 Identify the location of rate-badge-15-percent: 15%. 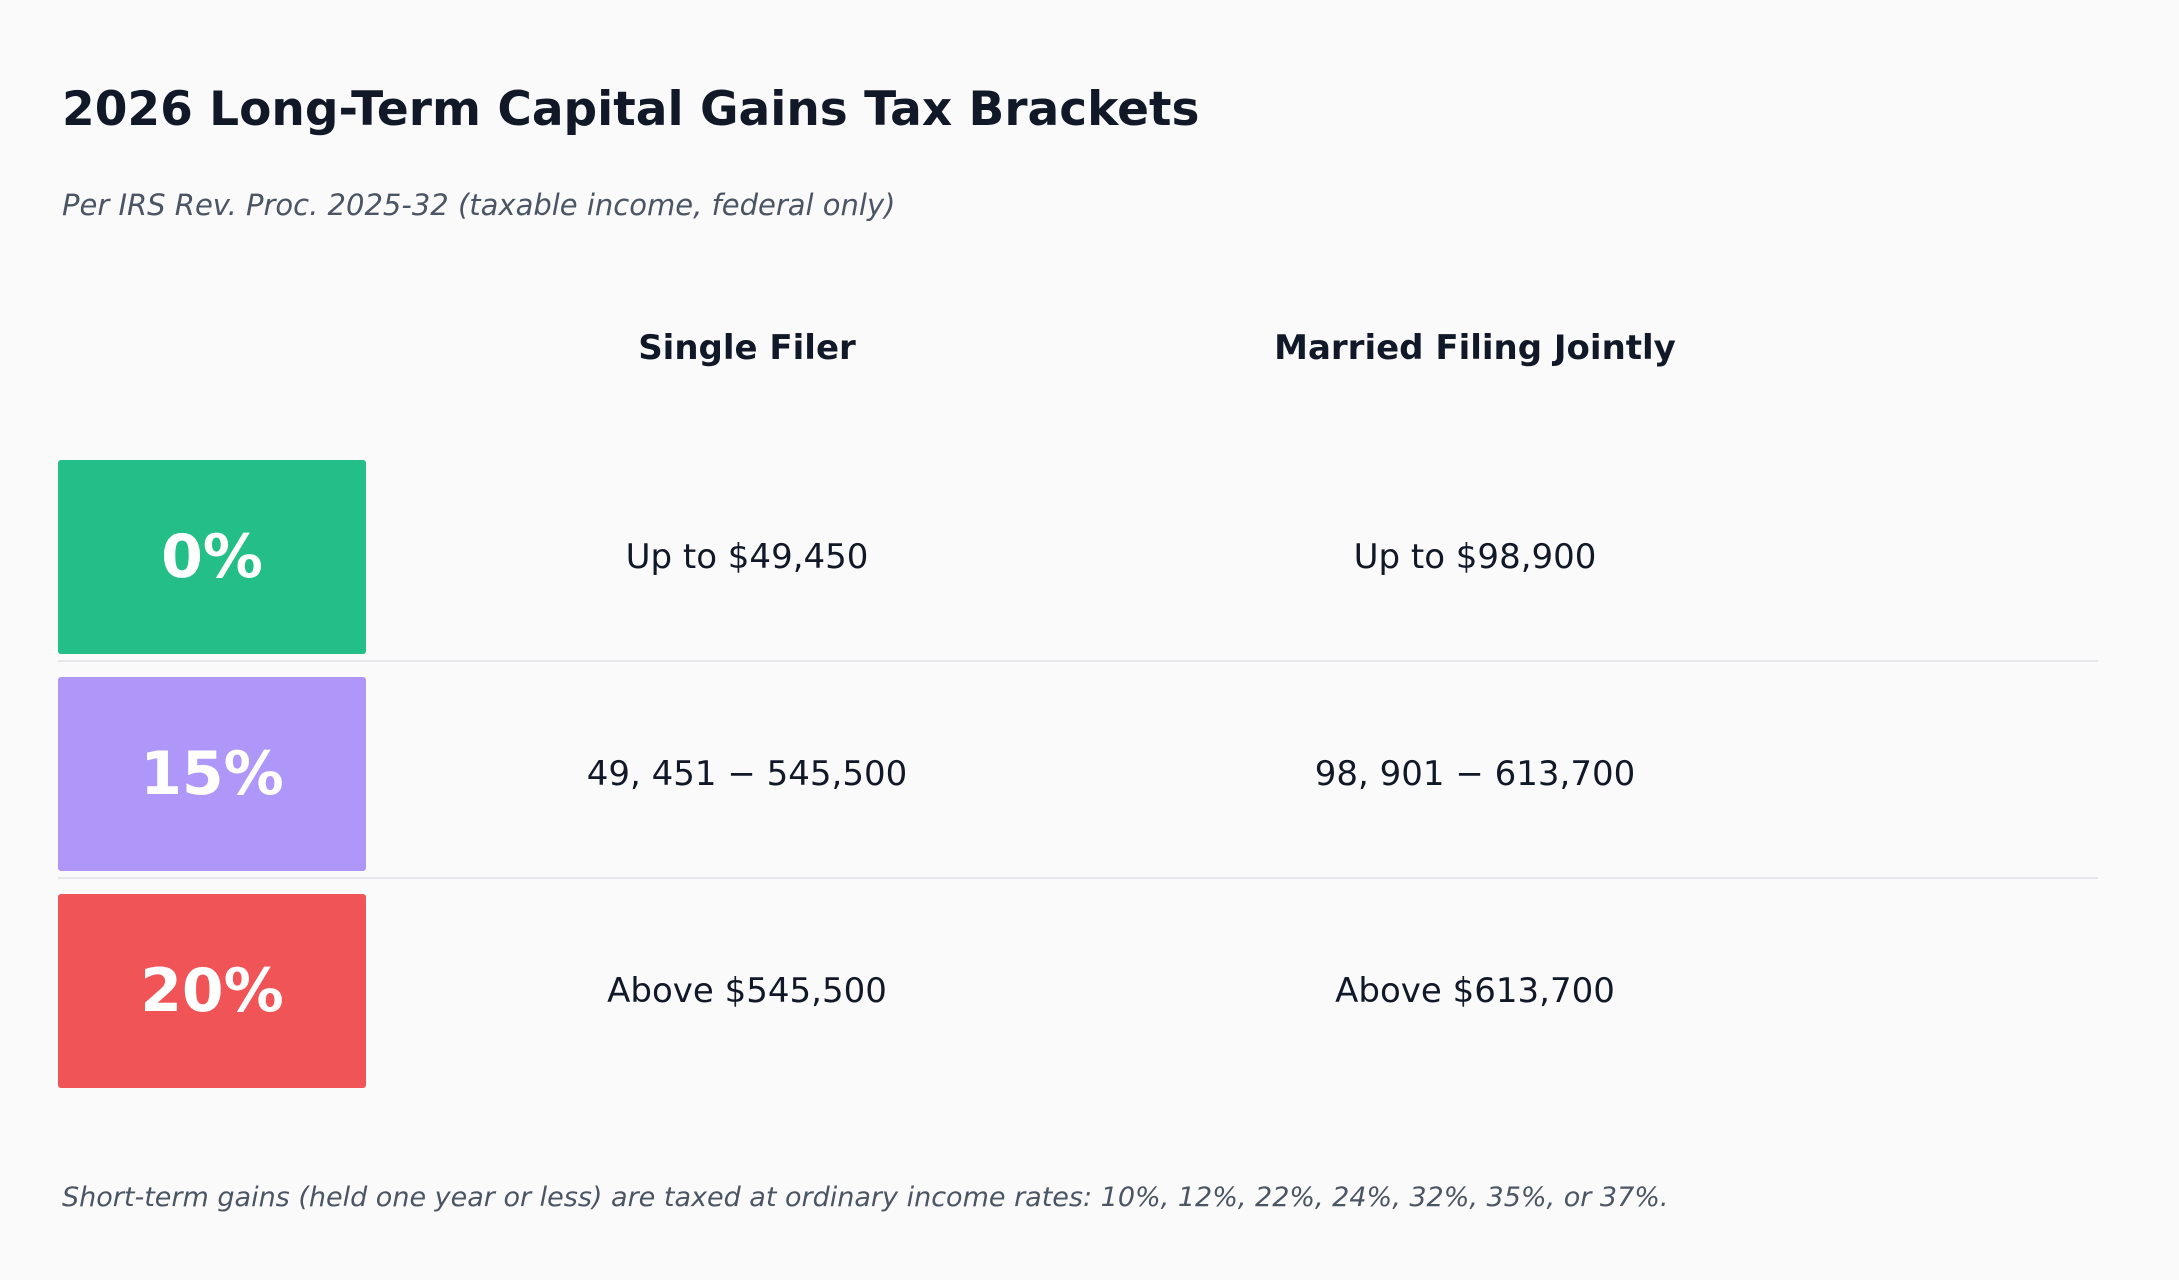
(212, 774).